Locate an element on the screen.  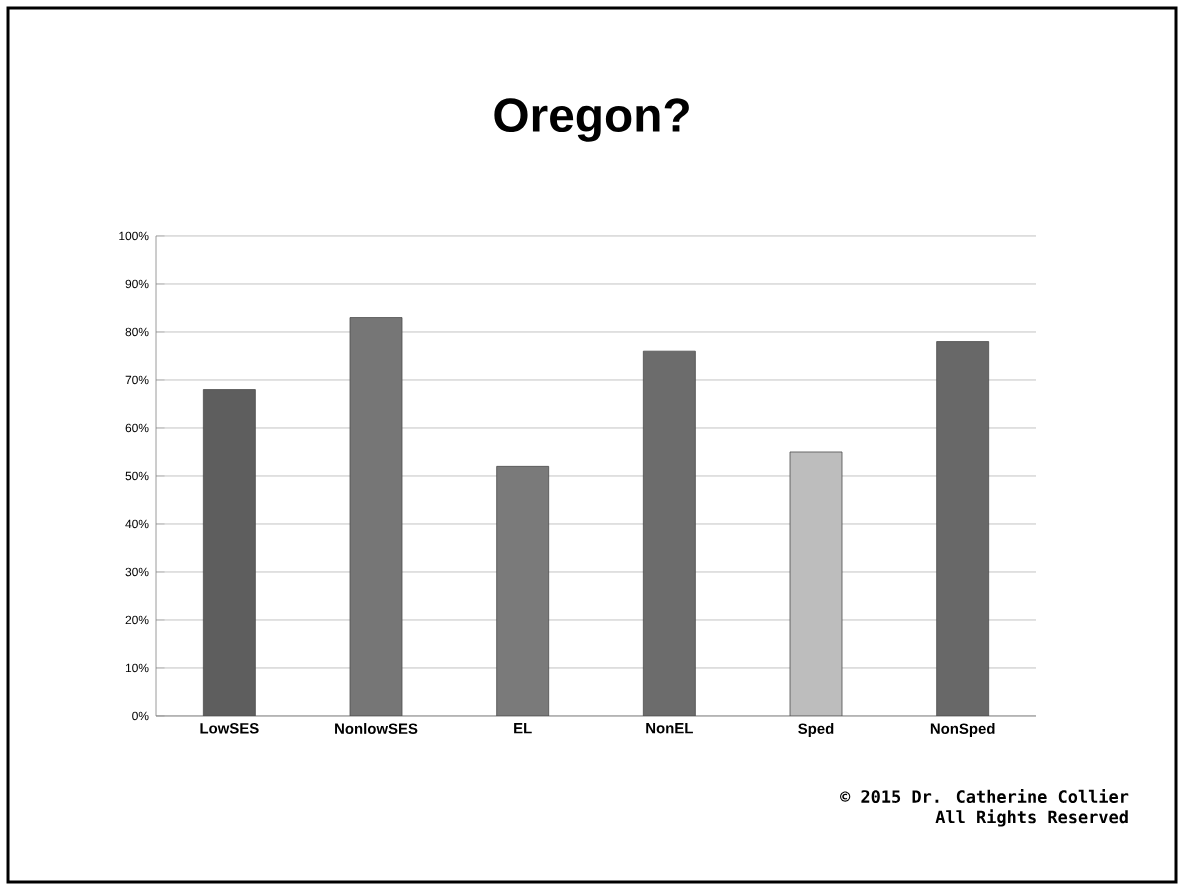
text: All Rights Reserved is located at coordinates (1031, 818).